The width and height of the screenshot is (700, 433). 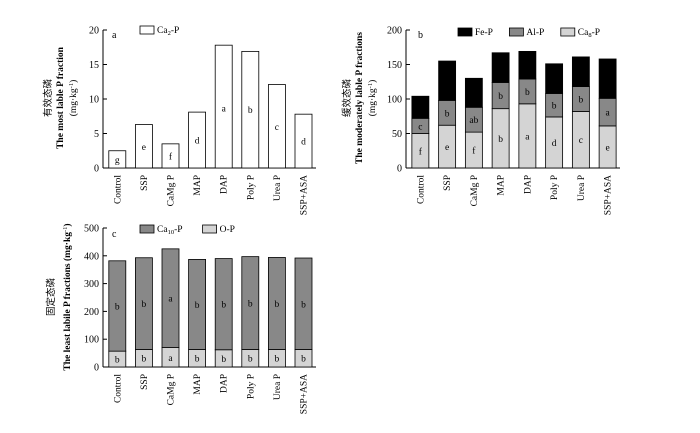 What do you see at coordinates (91, 256) in the screenshot?
I see `y-tick-label: 400` at bounding box center [91, 256].